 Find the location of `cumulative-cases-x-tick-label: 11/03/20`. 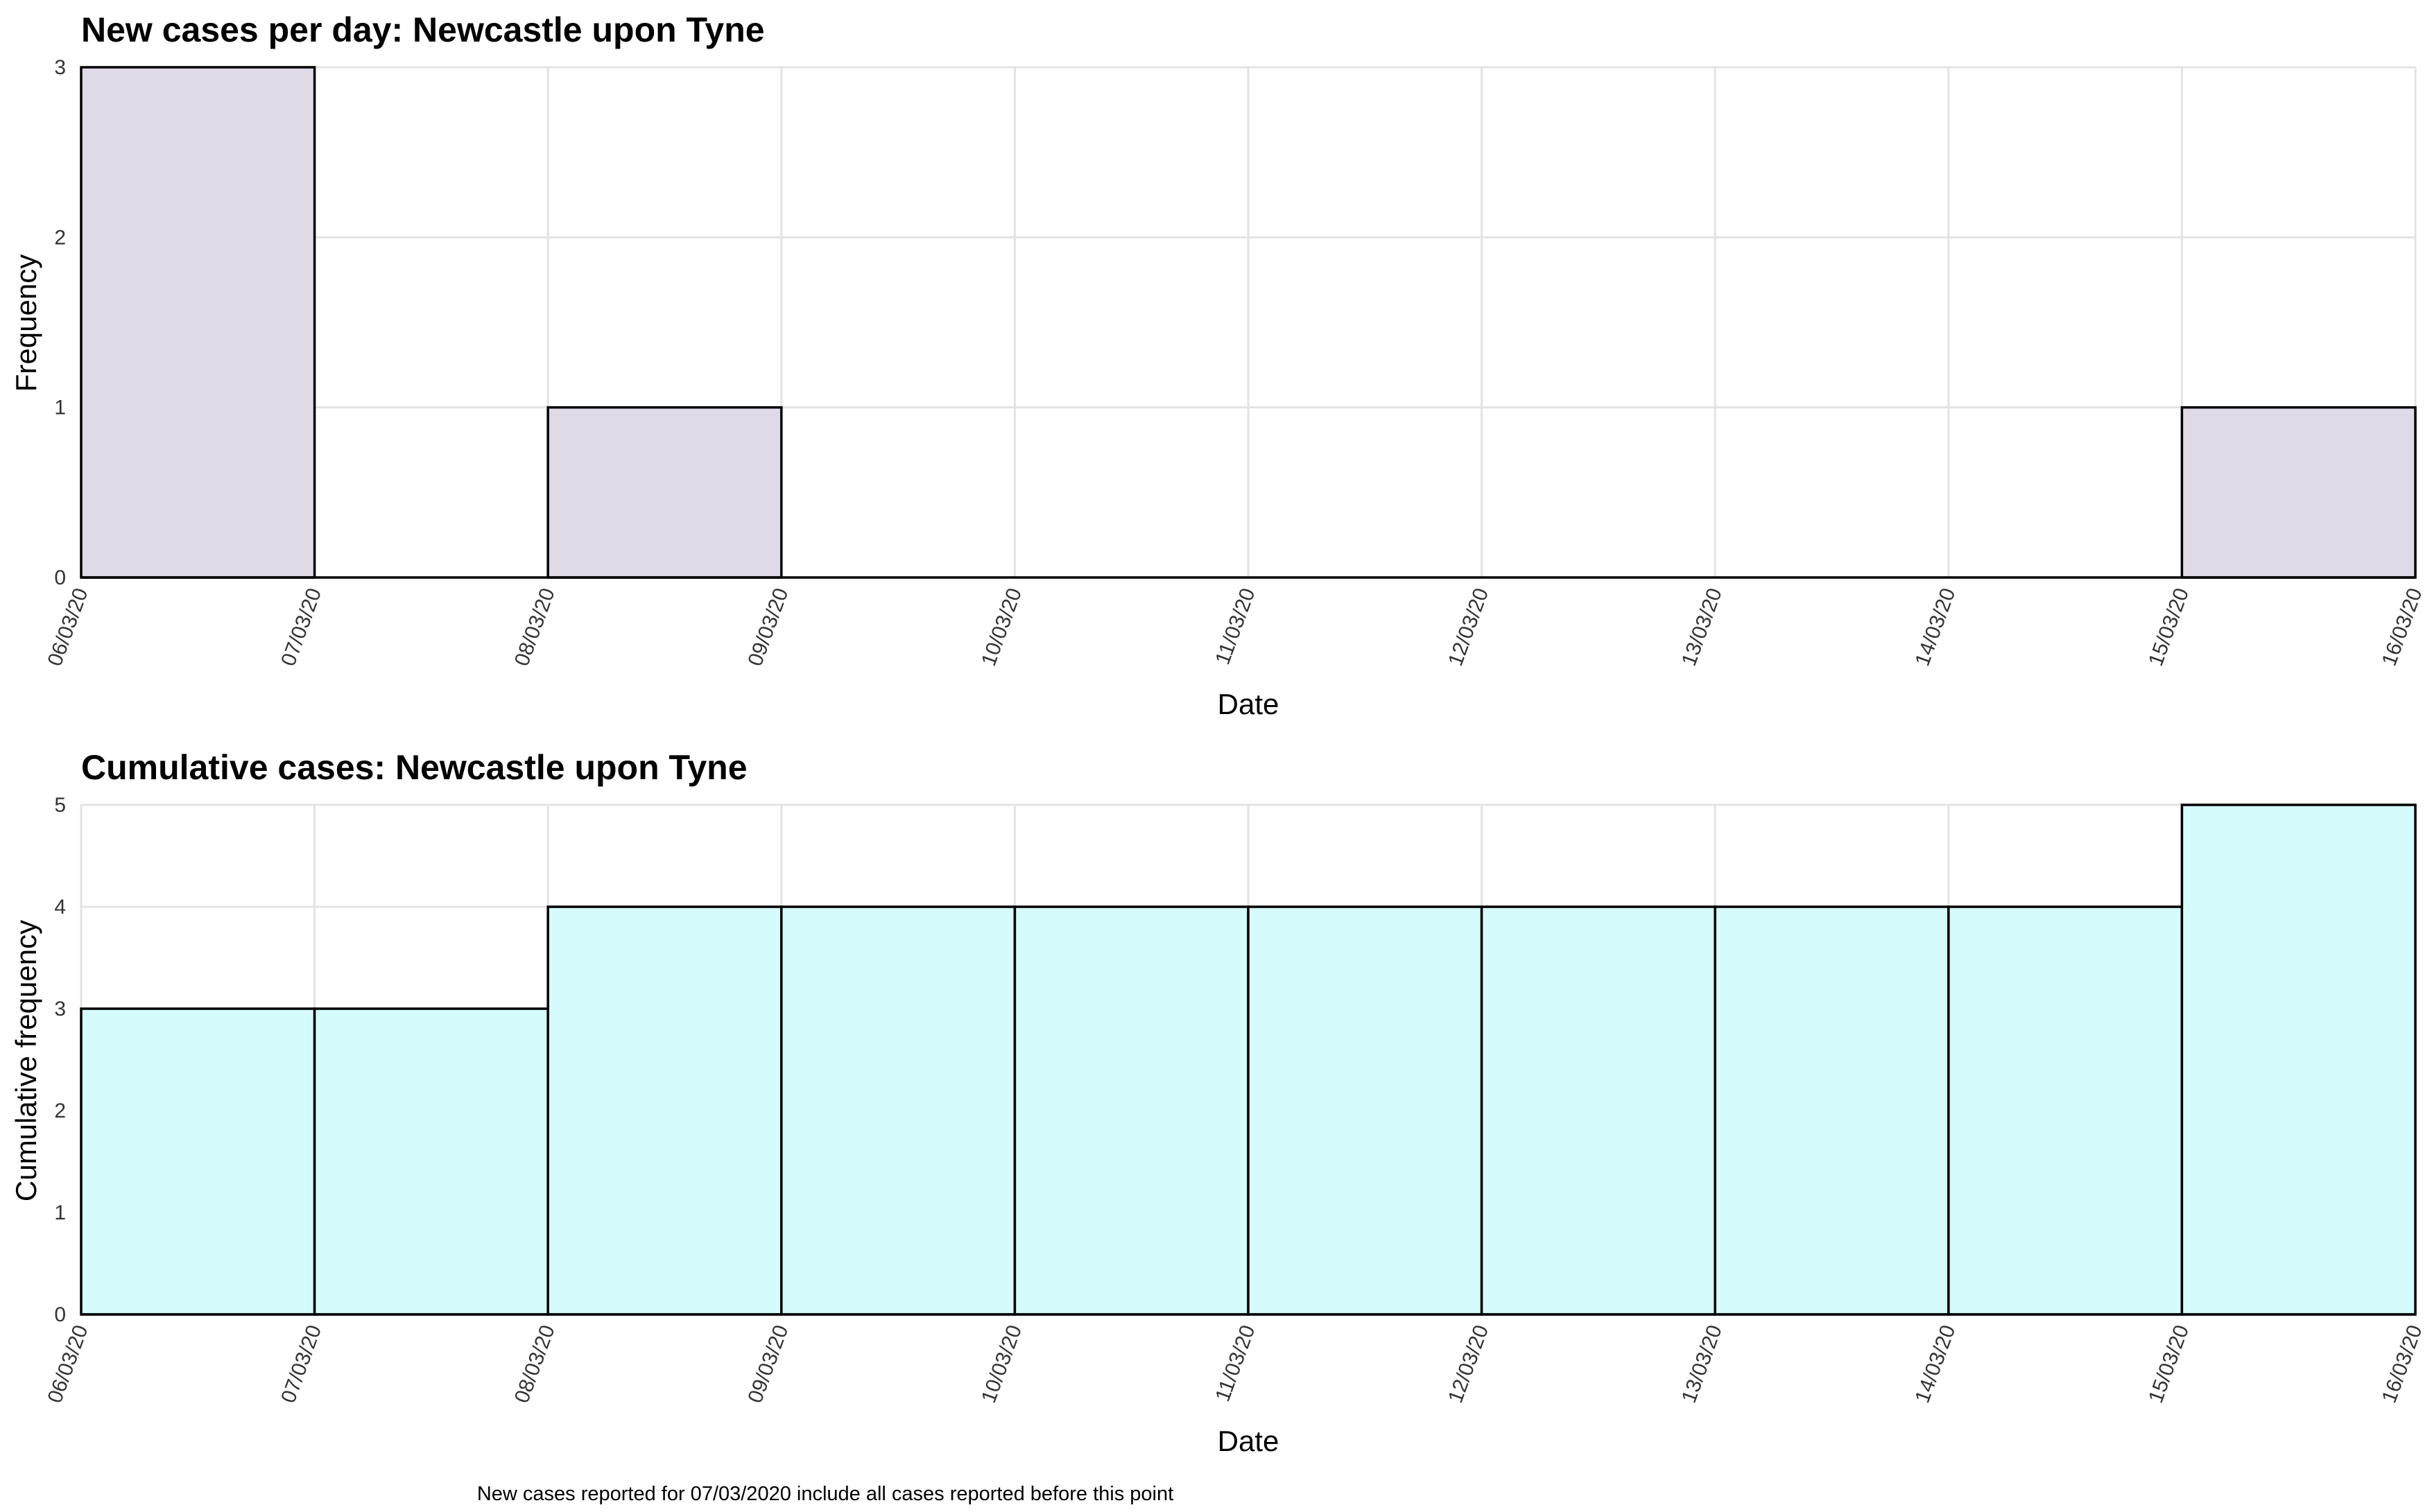

cumulative-cases-x-tick-label: 11/03/20 is located at coordinates (1235, 1363).